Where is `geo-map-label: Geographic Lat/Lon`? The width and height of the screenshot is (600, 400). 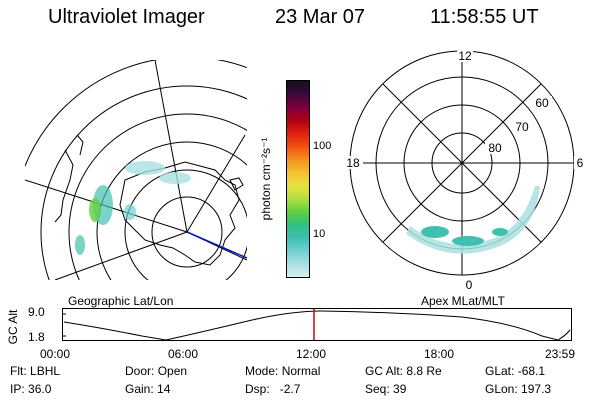
geo-map-label: Geographic Lat/Lon is located at coordinates (121, 301).